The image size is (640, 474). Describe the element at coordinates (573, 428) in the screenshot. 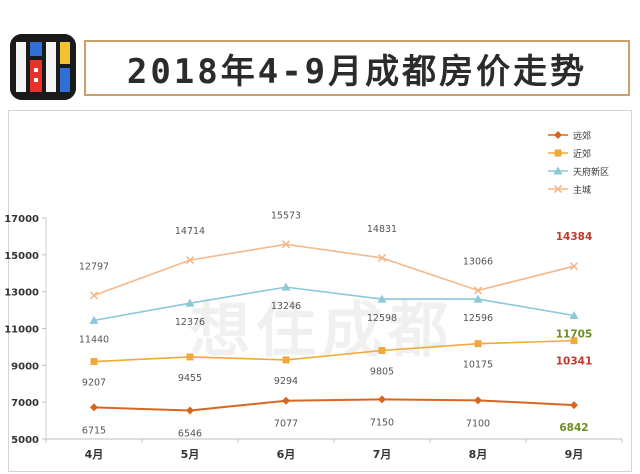

I see `data-label: 6842` at that location.